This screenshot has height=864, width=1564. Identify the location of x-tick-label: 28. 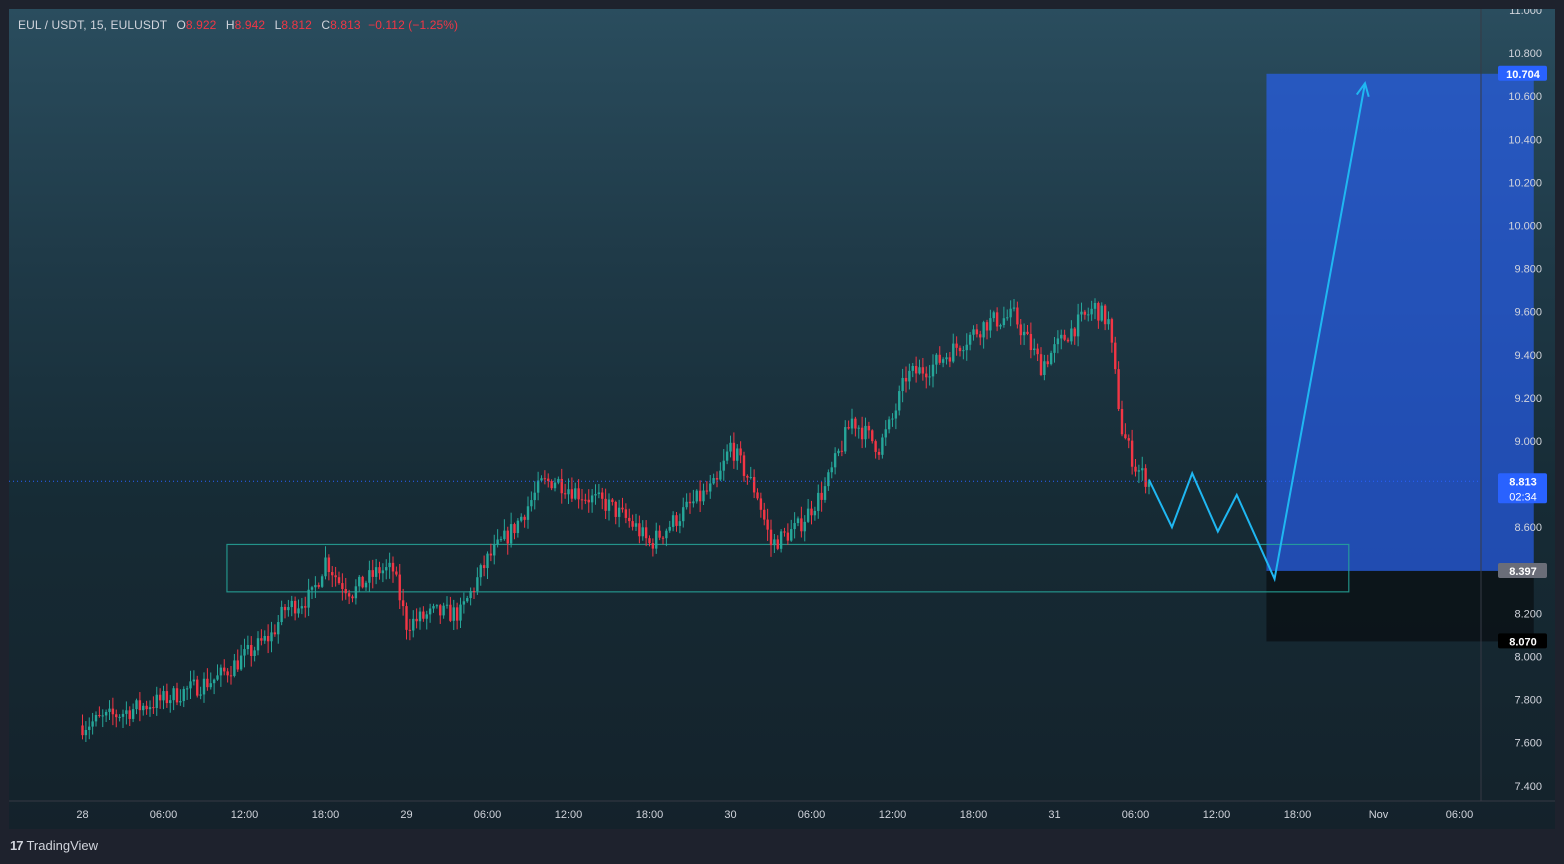
(82, 815).